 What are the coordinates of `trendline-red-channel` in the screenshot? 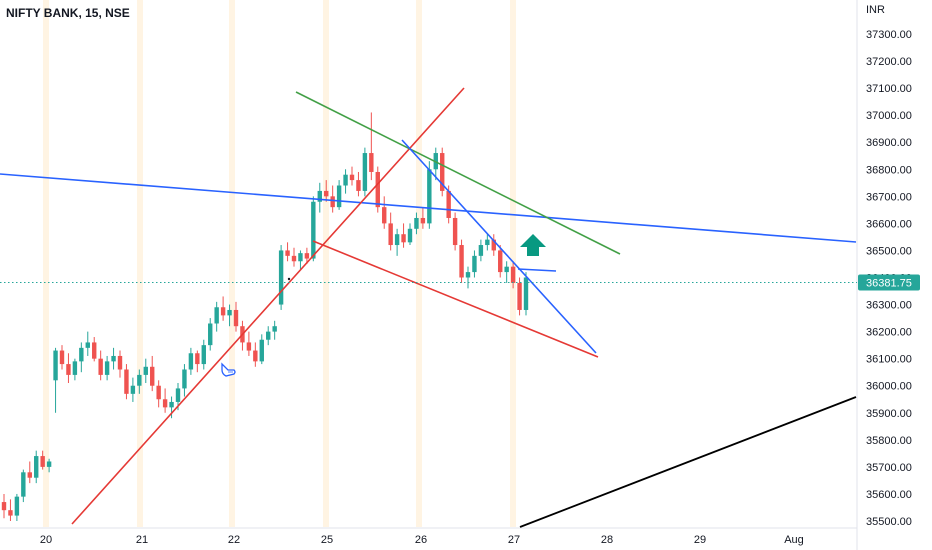 It's located at (455, 299).